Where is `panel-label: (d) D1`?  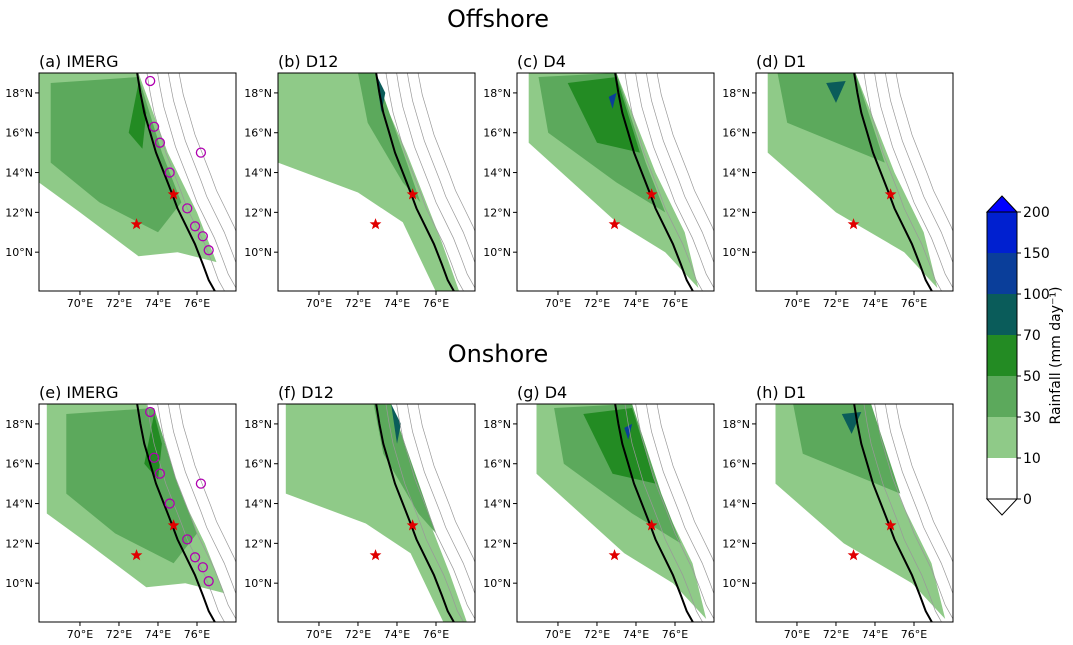
panel-label: (d) D1 is located at coordinates (781, 61).